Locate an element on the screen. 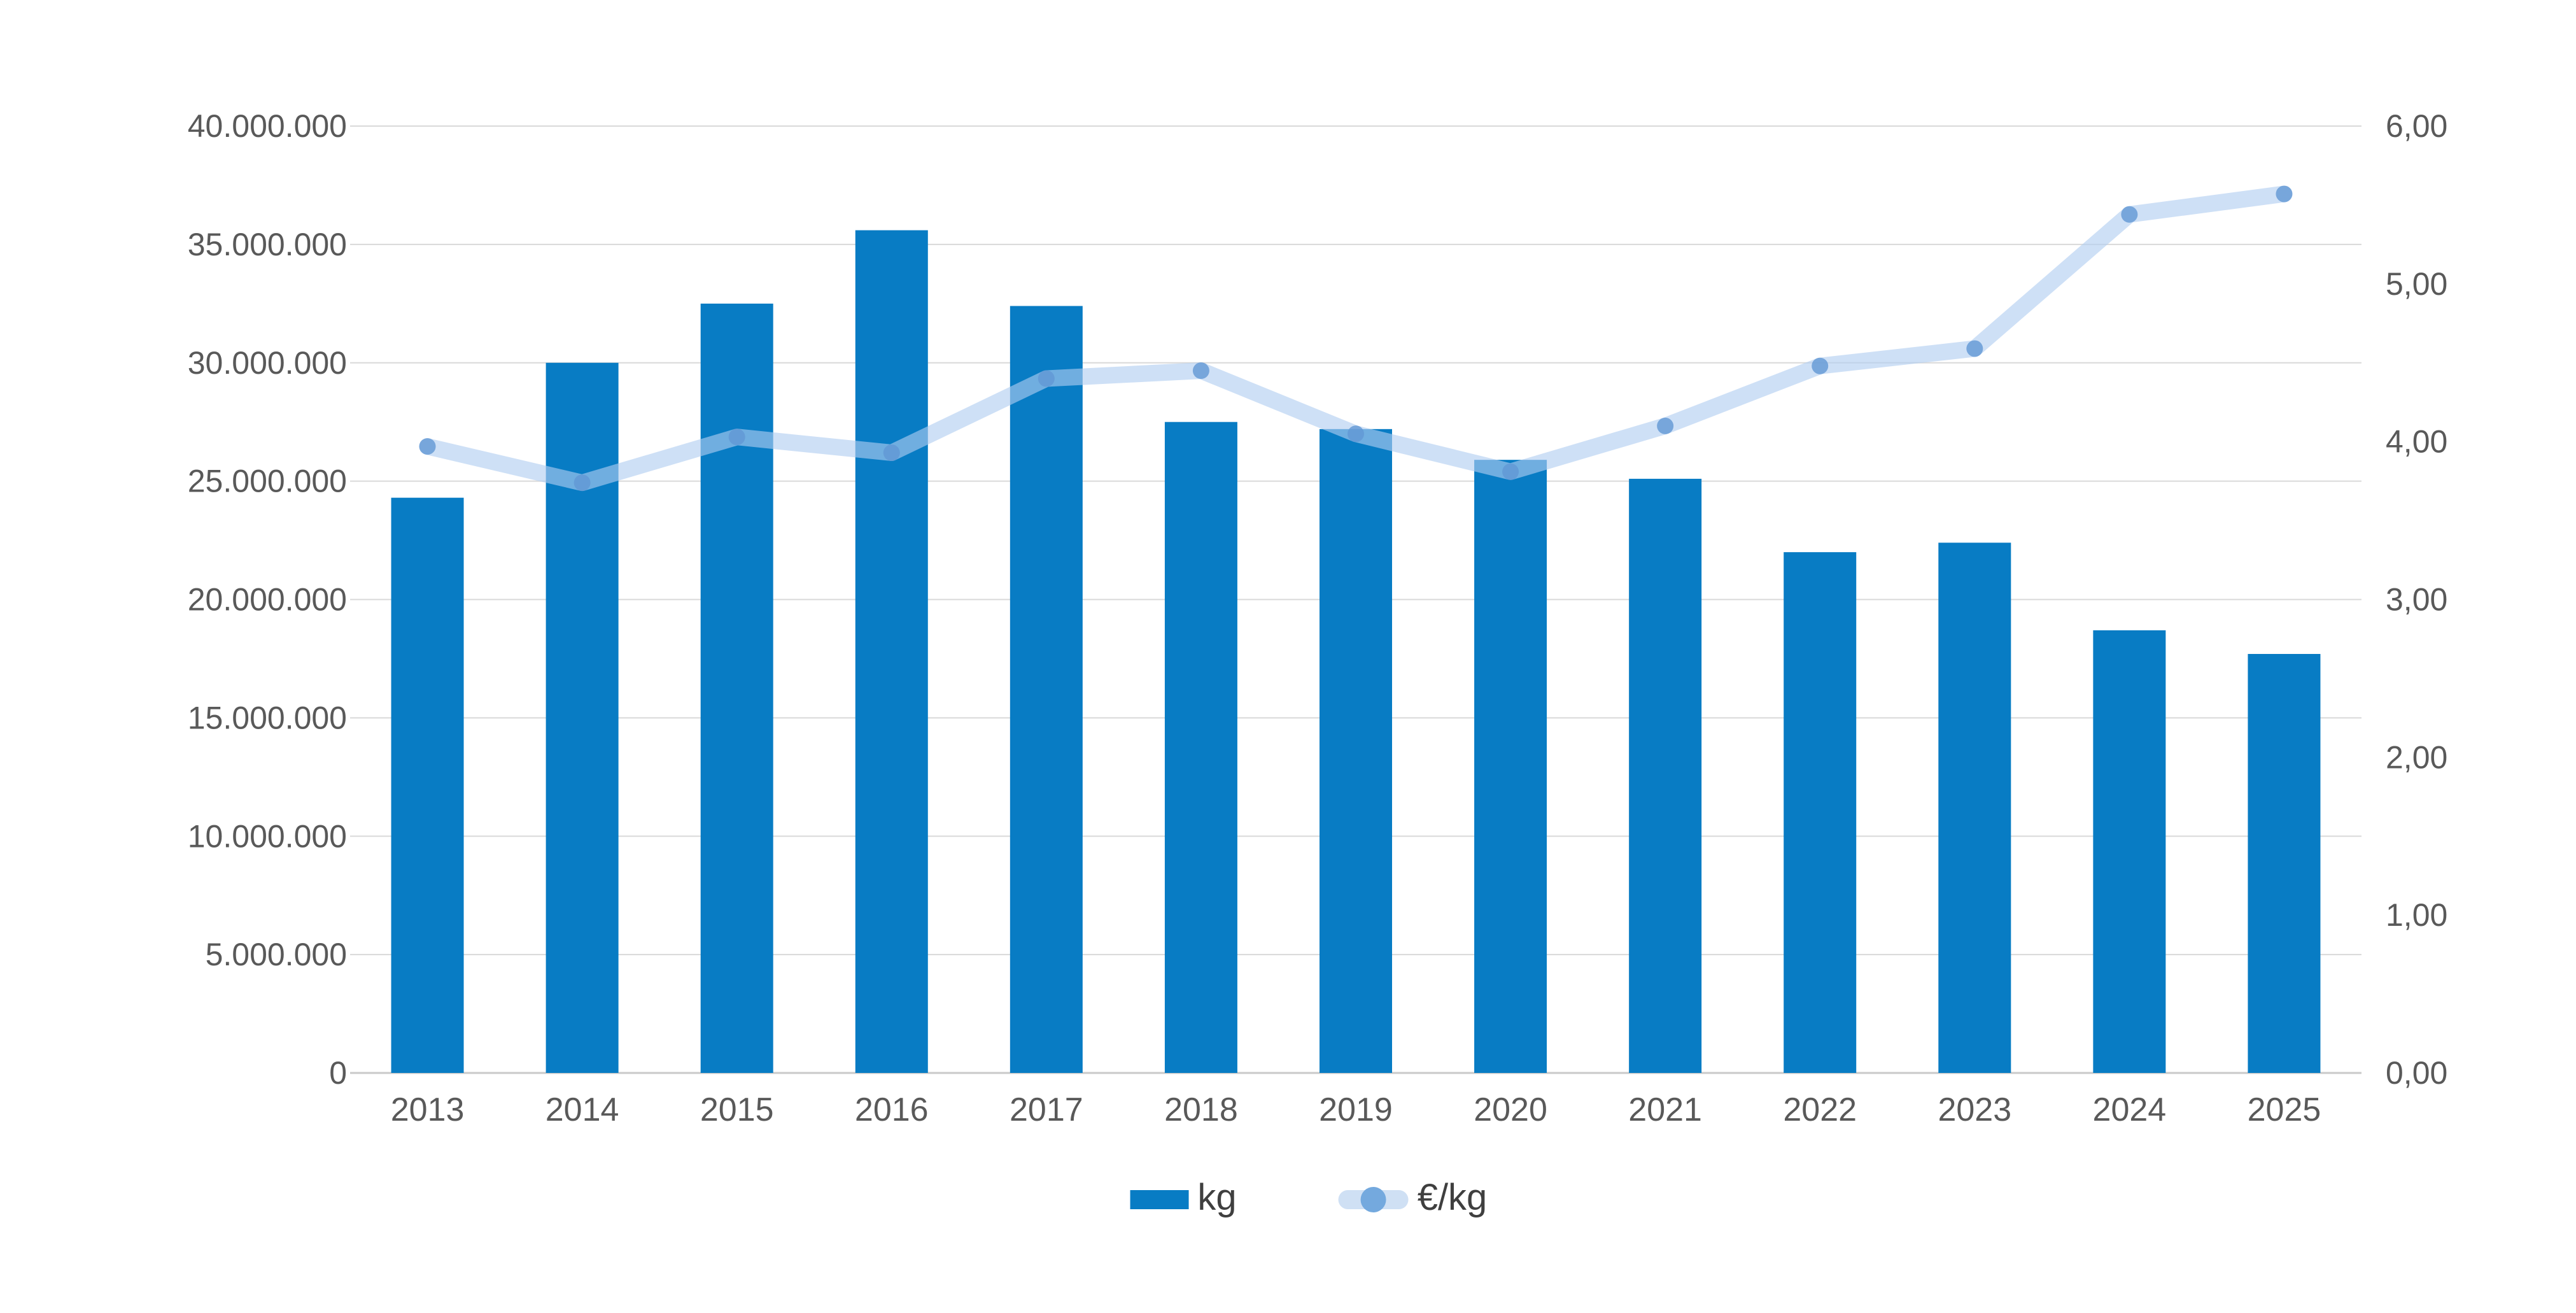 The height and width of the screenshot is (1313, 2576). legend-label-kg: kg is located at coordinates (1217, 1197).